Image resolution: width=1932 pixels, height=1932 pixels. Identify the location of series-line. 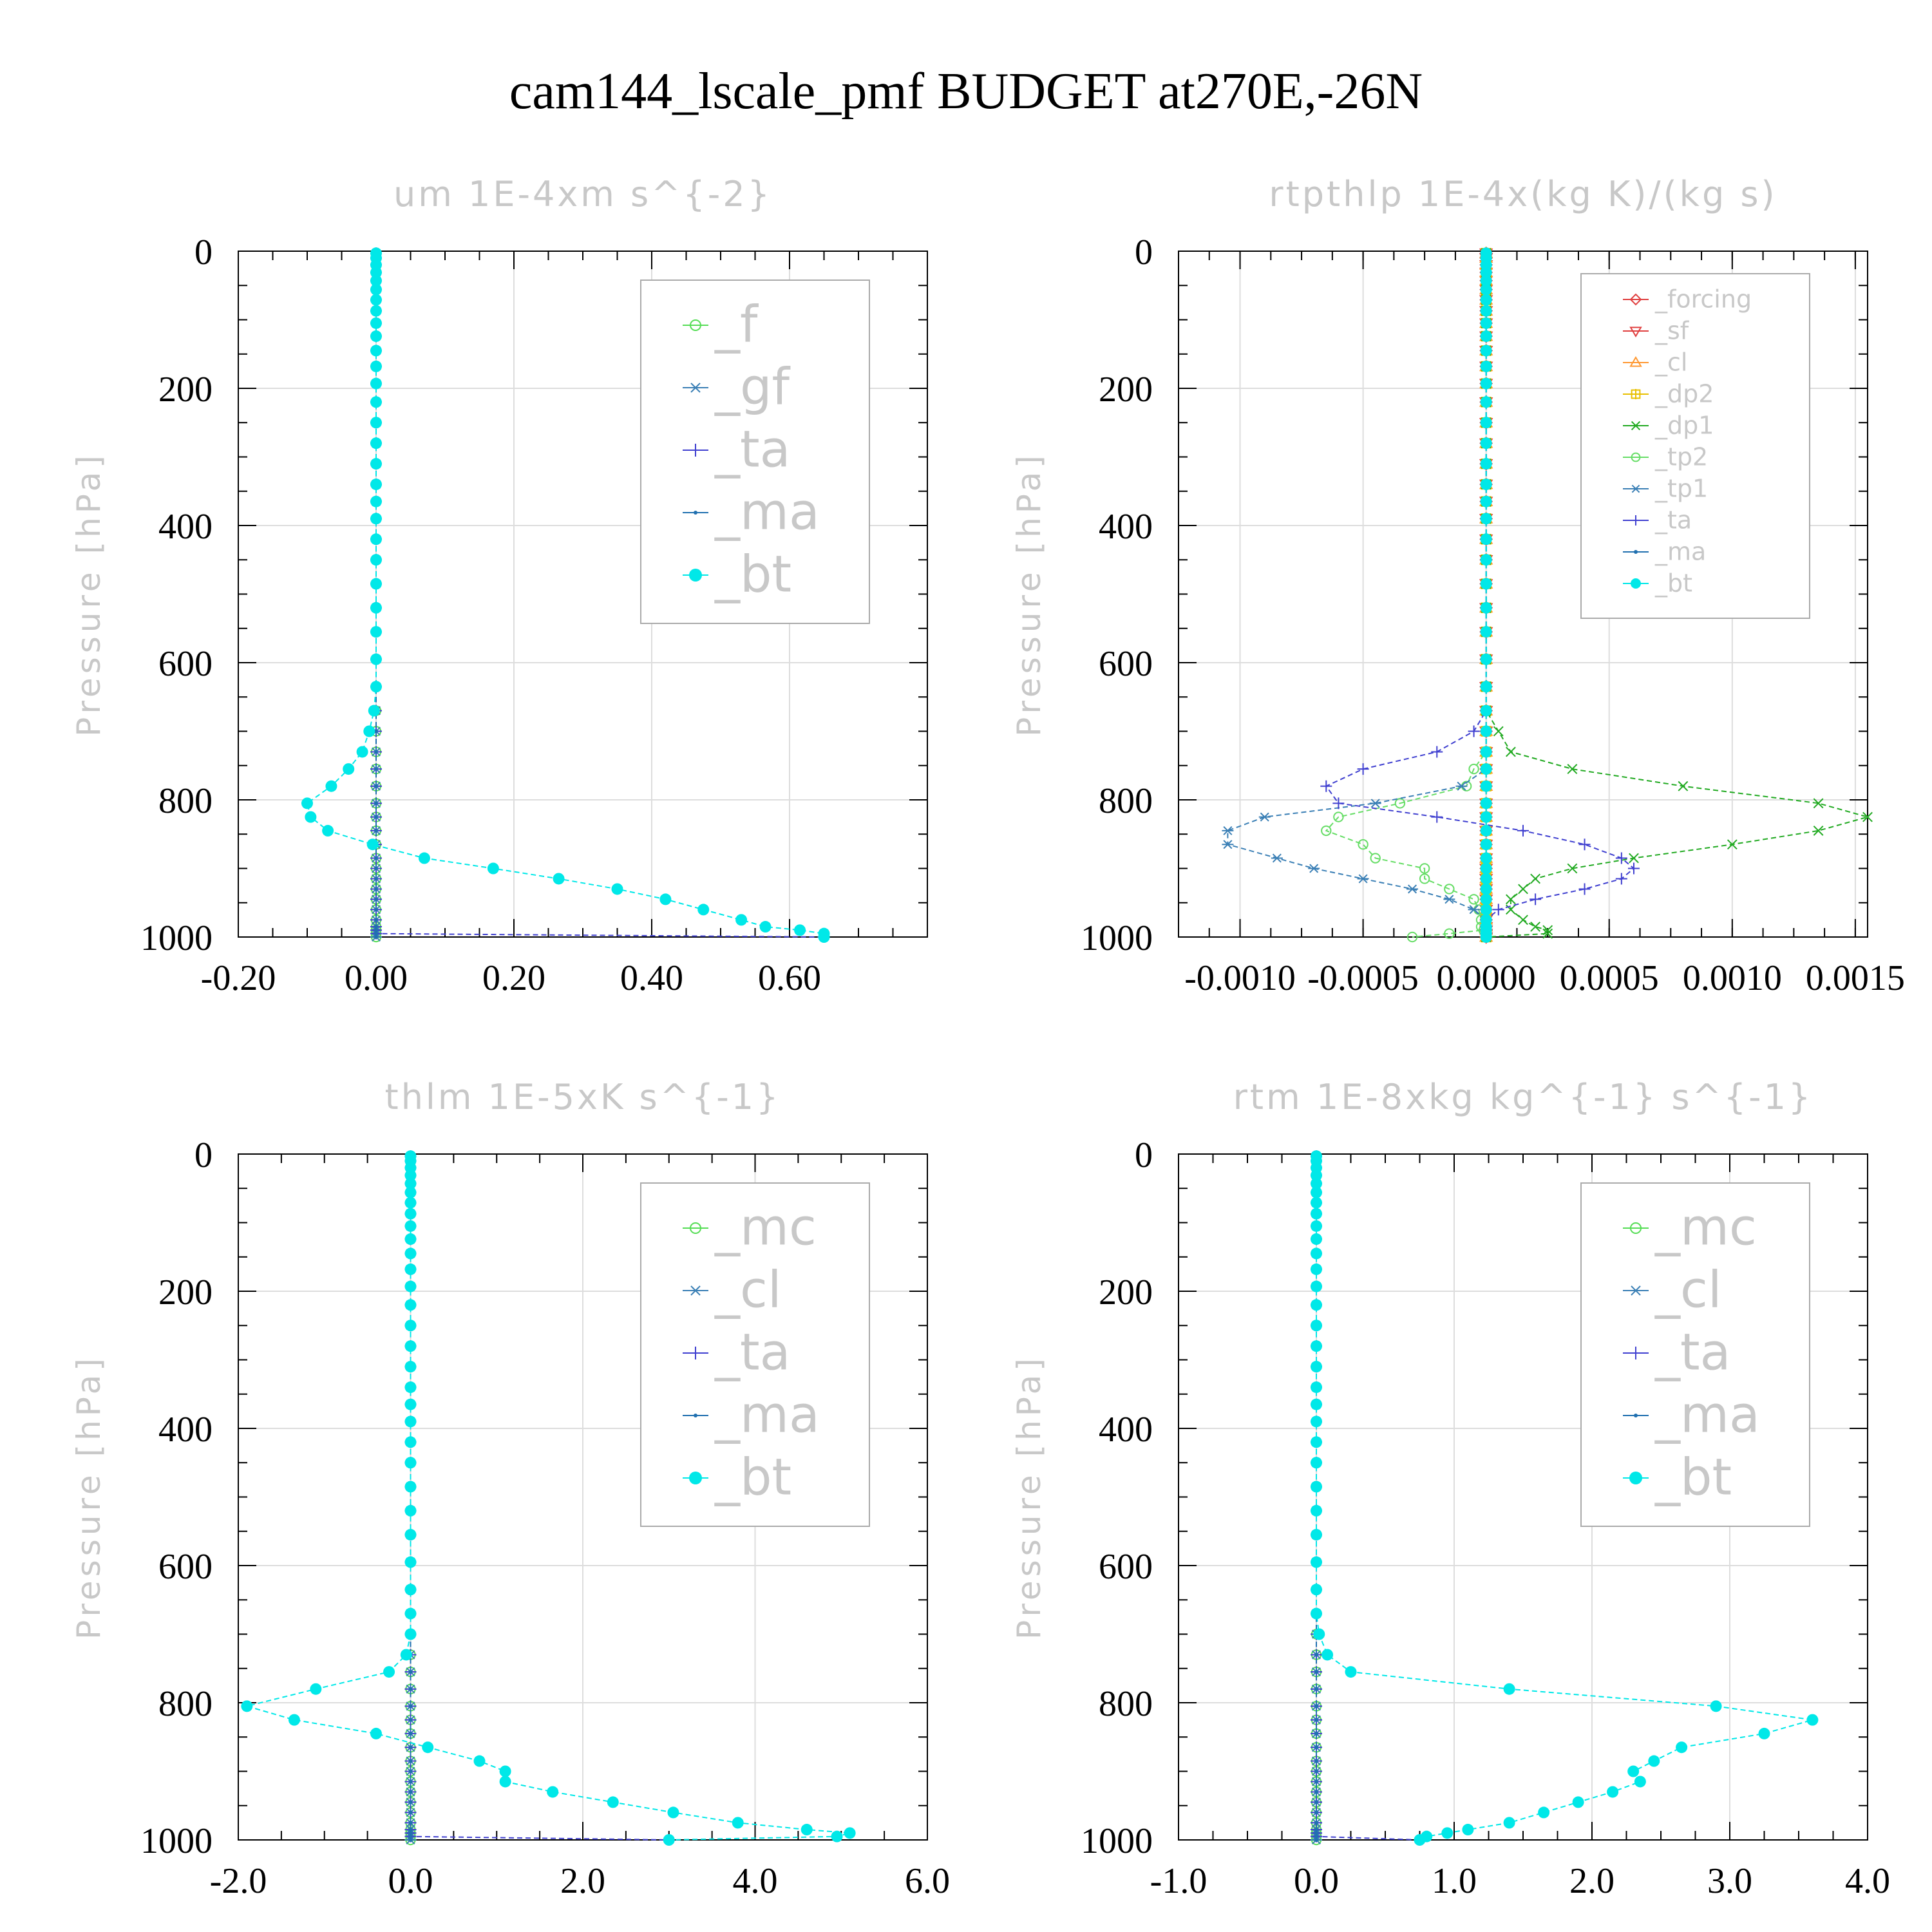
(539, 1498).